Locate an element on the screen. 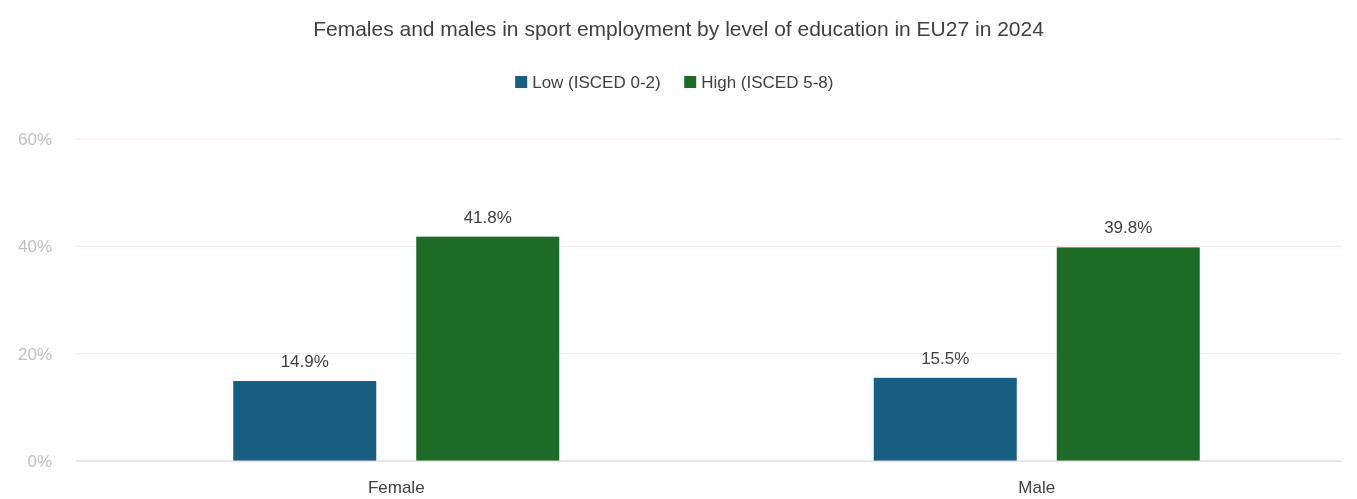  x-tick-label: Female is located at coordinates (396, 487).